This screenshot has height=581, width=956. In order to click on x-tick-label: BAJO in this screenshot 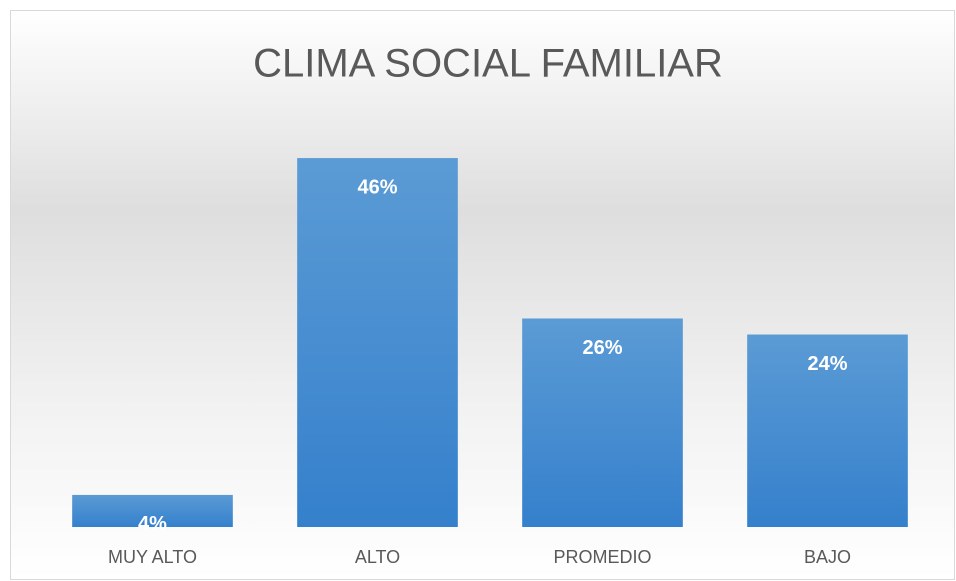, I will do `click(827, 557)`.